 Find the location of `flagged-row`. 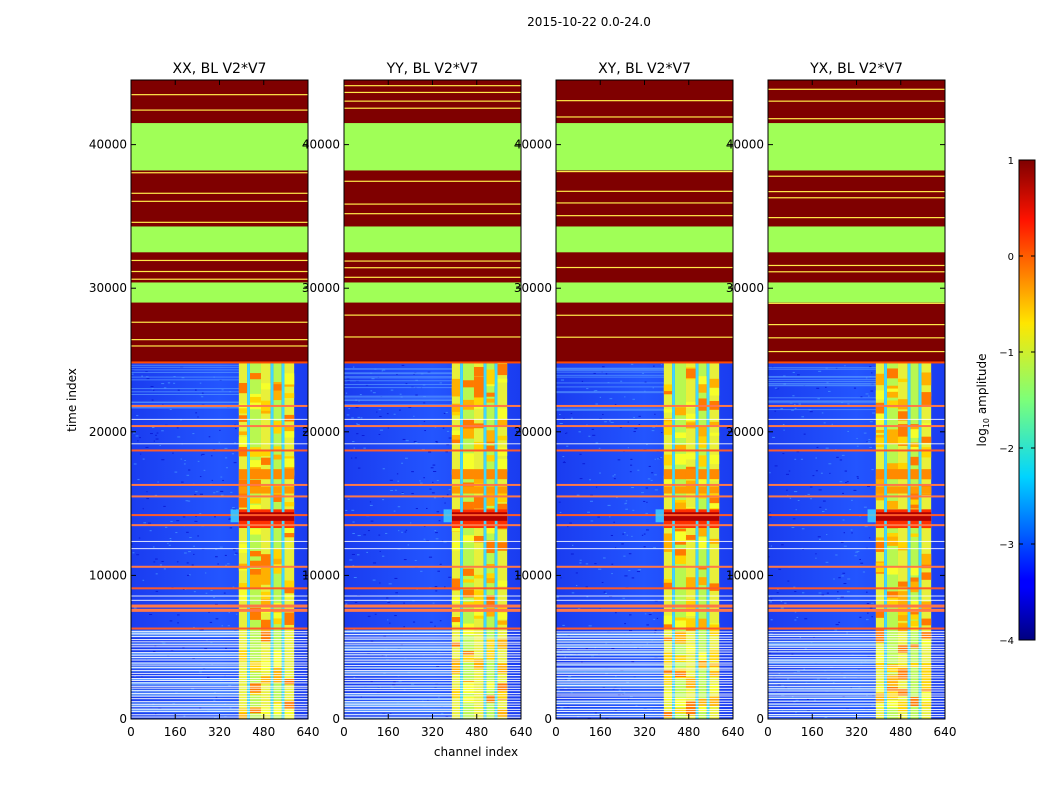

flagged-row is located at coordinates (432, 426).